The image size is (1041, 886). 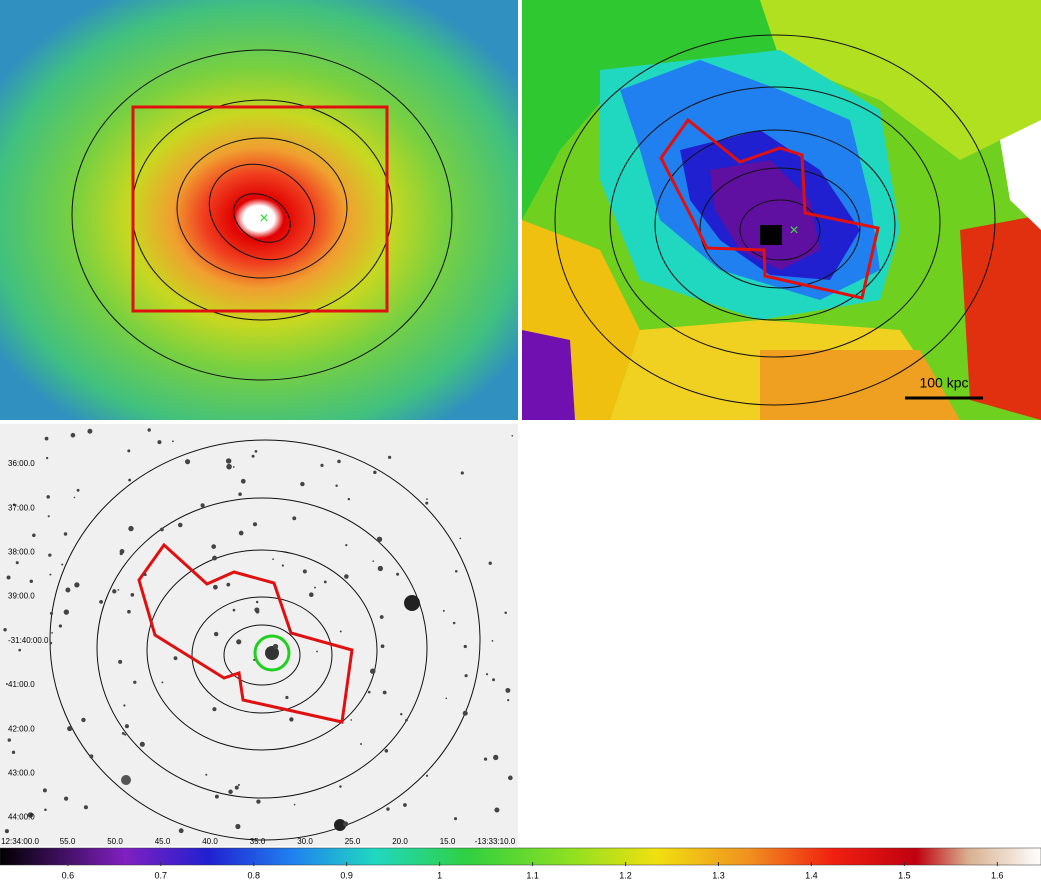 What do you see at coordinates (495, 841) in the screenshot?
I see `ra-label: -13:33:10.0` at bounding box center [495, 841].